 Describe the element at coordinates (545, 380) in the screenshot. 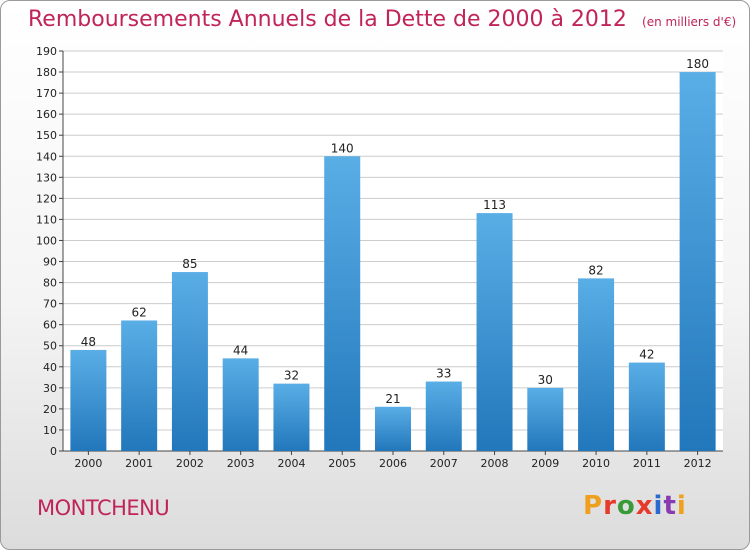

I see `bar-value-label: 30` at that location.